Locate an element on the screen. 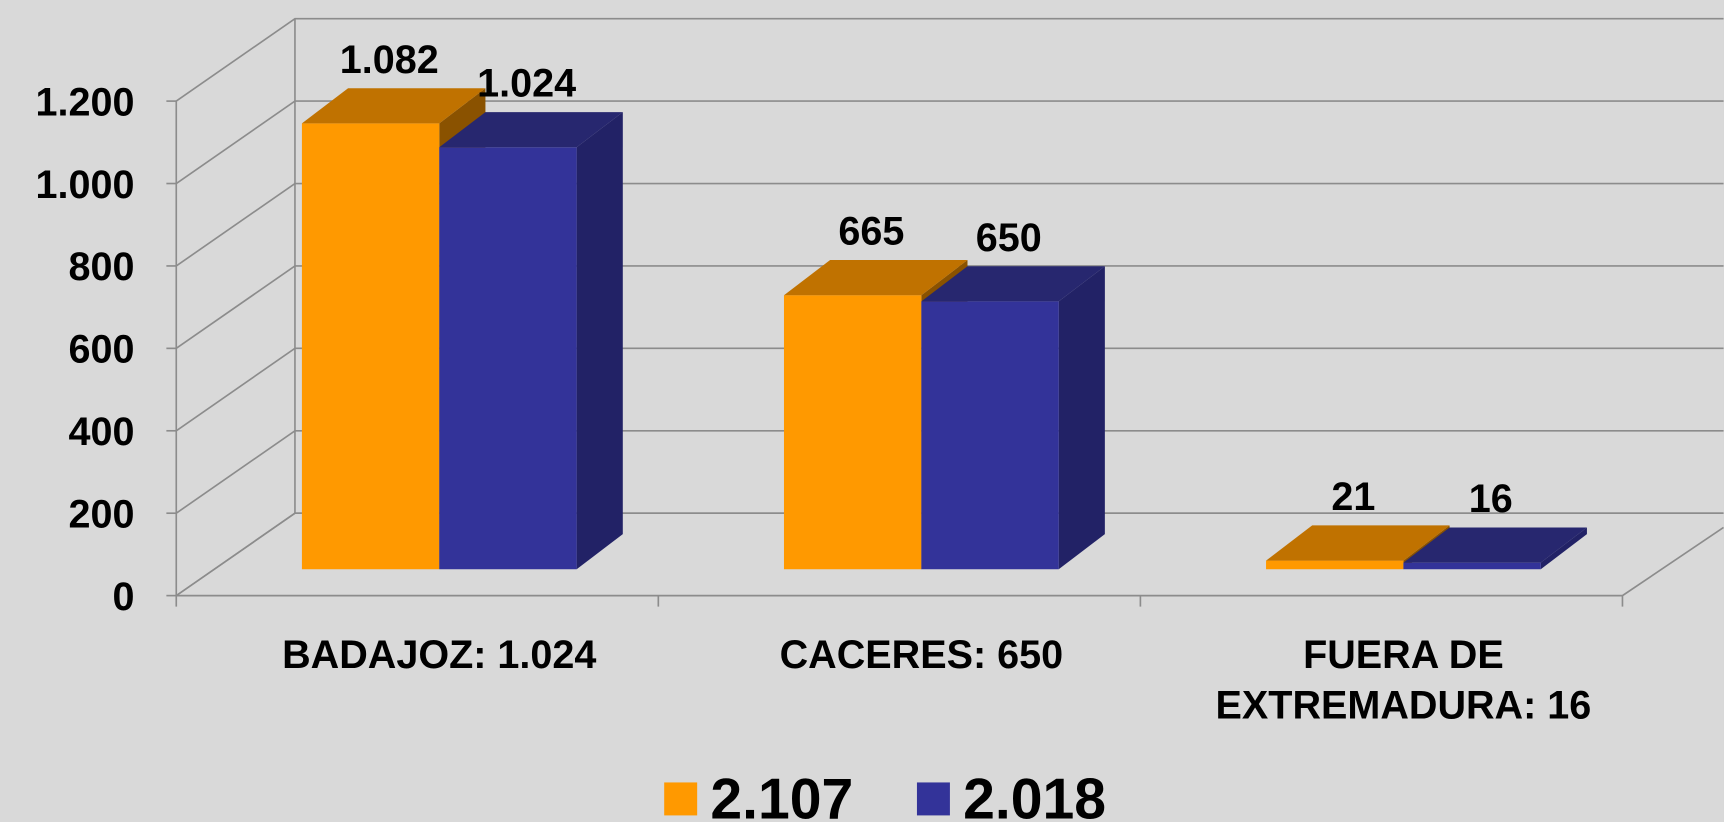  y-tick-label: 0 is located at coordinates (124, 597).